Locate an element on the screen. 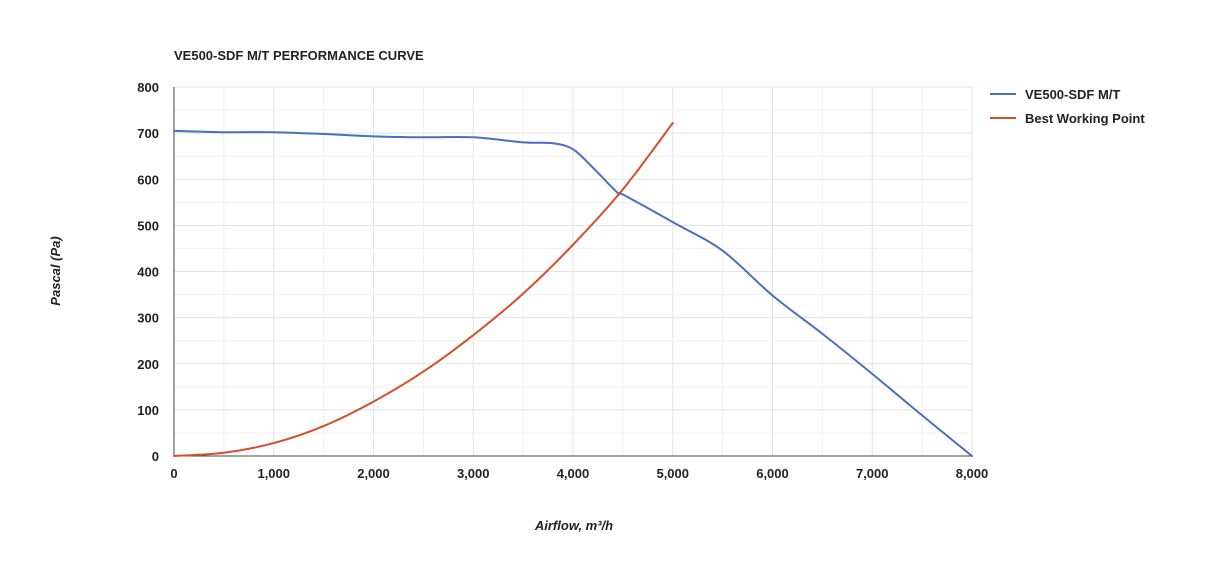  legend-label: VE500-SDF M/T is located at coordinates (1072, 94).